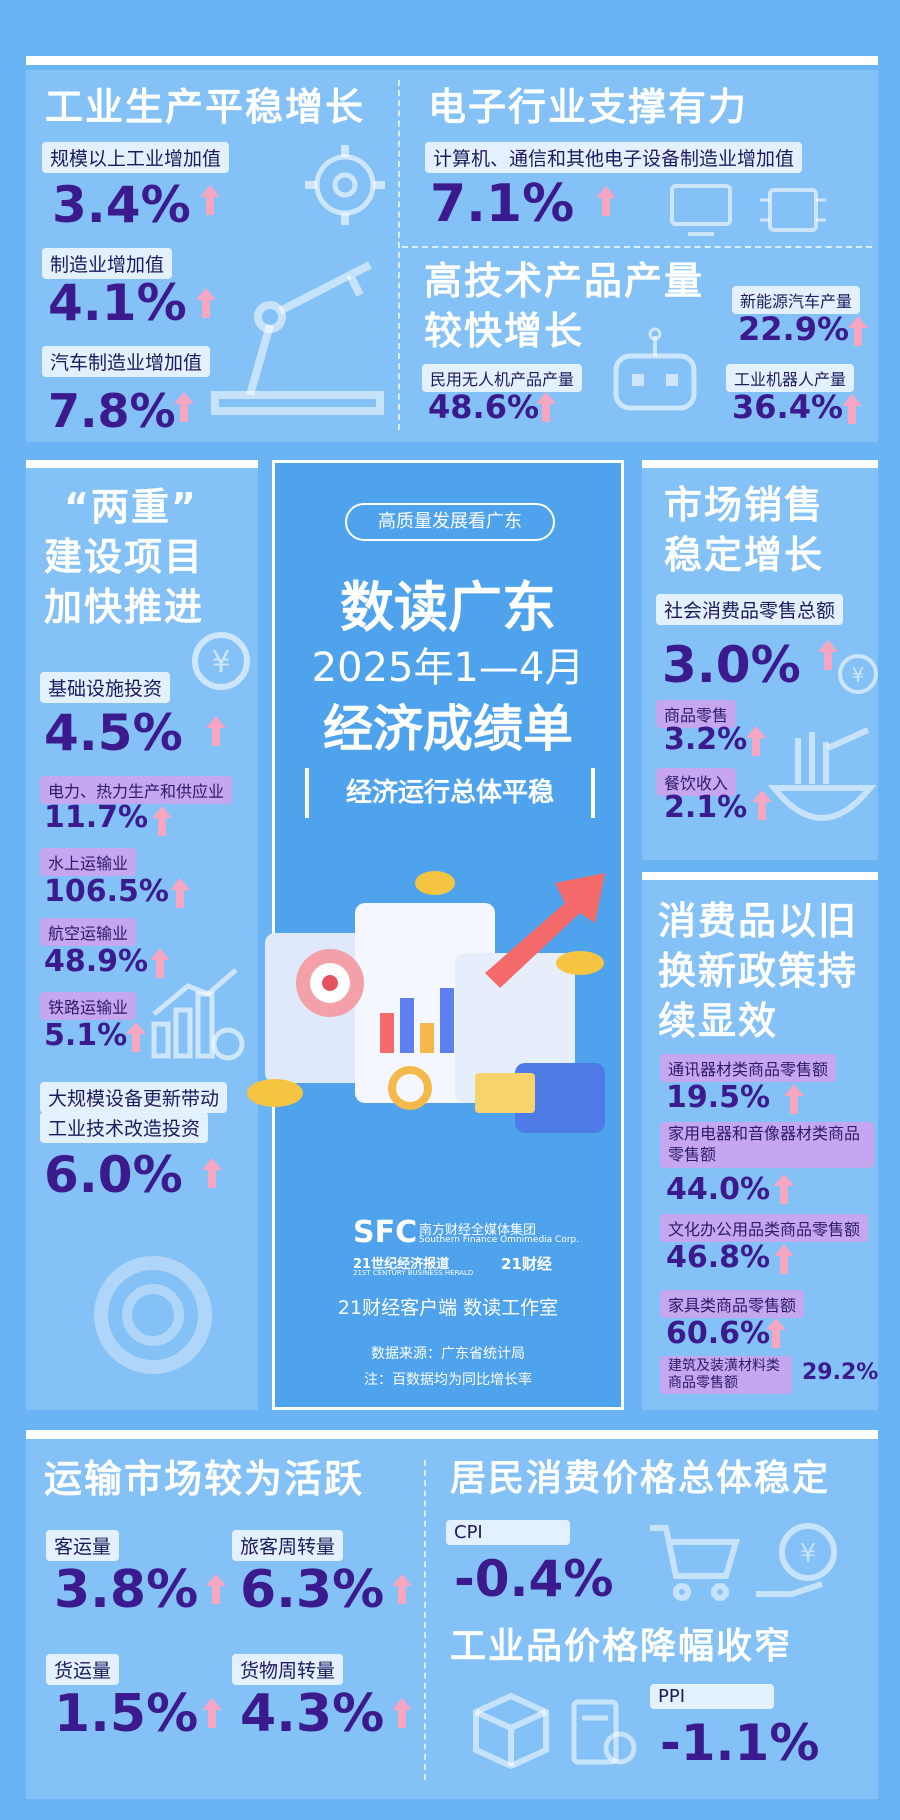  Describe the element at coordinates (758, 971) in the screenshot. I see `tradein-title-2: 换新政策持` at that location.